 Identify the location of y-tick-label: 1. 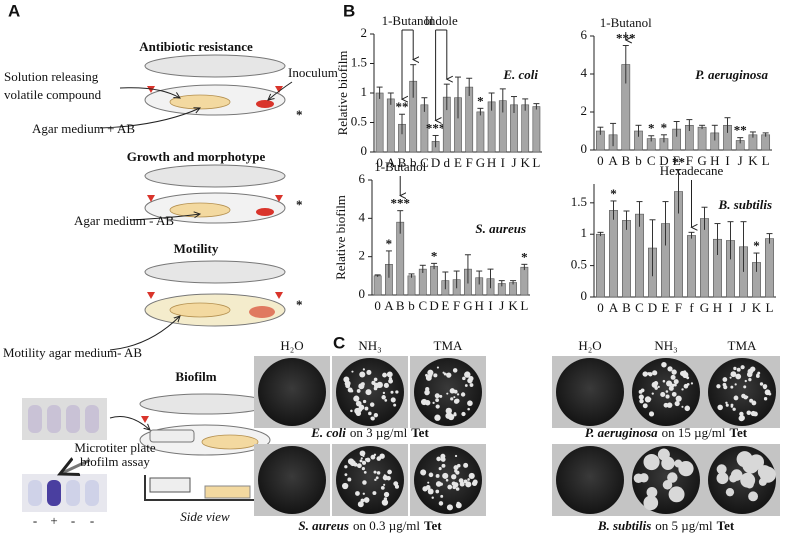
(584, 232).